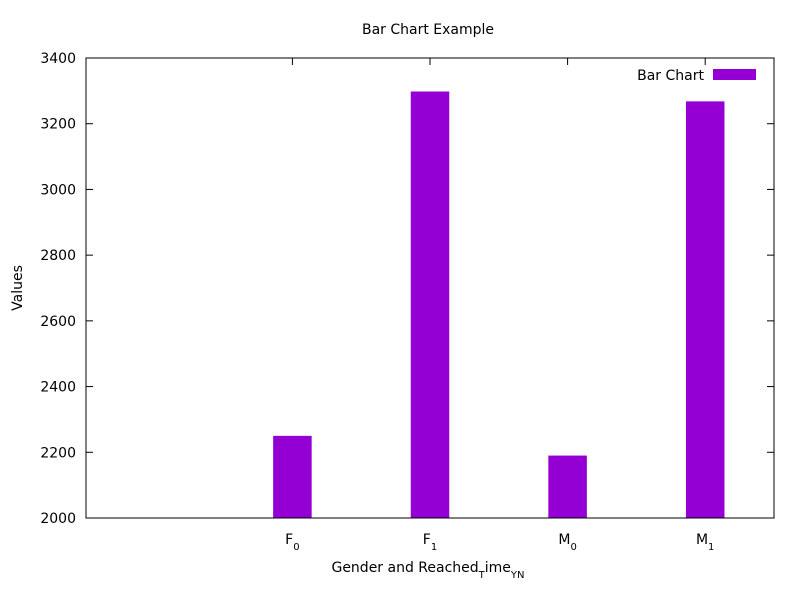  Describe the element at coordinates (567, 542) in the screenshot. I see `x-tick-label: M0` at that location.